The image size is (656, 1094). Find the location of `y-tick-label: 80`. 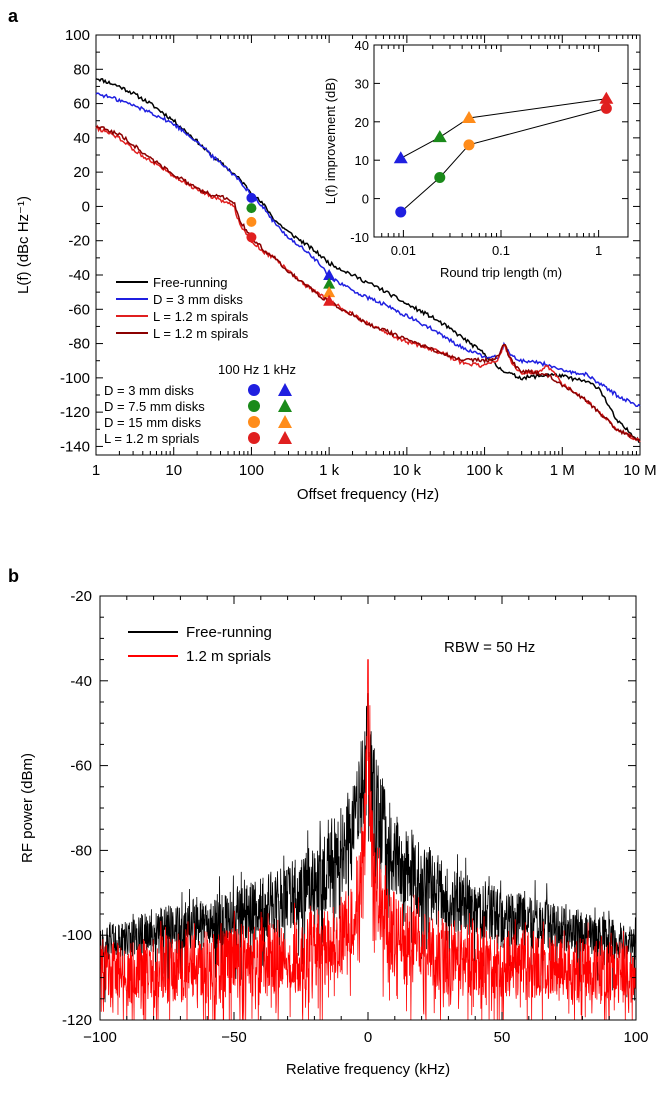

y-tick-label: 80 is located at coordinates (81, 69).